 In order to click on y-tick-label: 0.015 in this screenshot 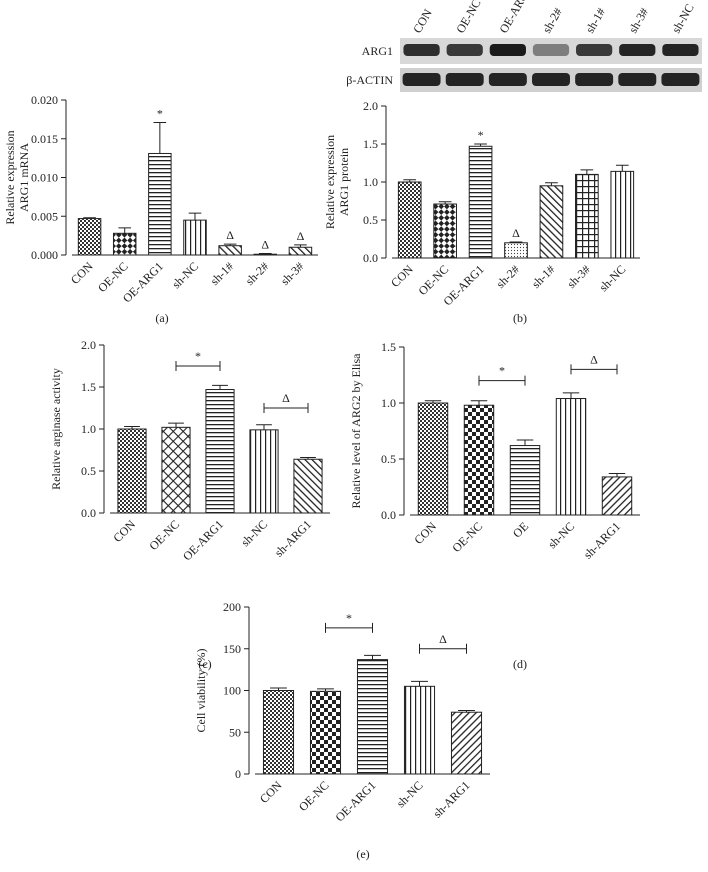, I will do `click(44, 139)`.